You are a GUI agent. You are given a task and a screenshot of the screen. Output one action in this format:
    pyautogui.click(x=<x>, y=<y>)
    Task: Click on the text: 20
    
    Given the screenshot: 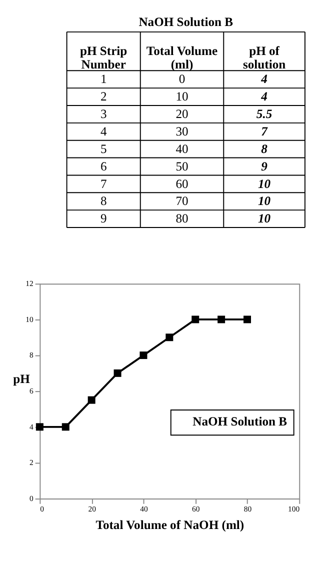 What is the action you would take?
    pyautogui.click(x=182, y=114)
    